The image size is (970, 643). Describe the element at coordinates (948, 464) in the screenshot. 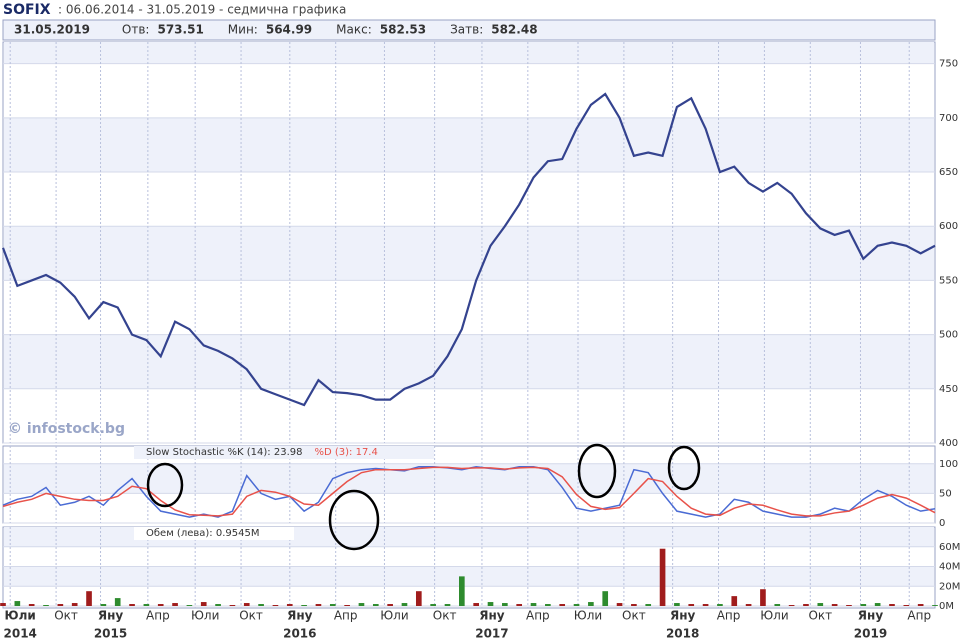

I see `y-tick-label: 100` at that location.